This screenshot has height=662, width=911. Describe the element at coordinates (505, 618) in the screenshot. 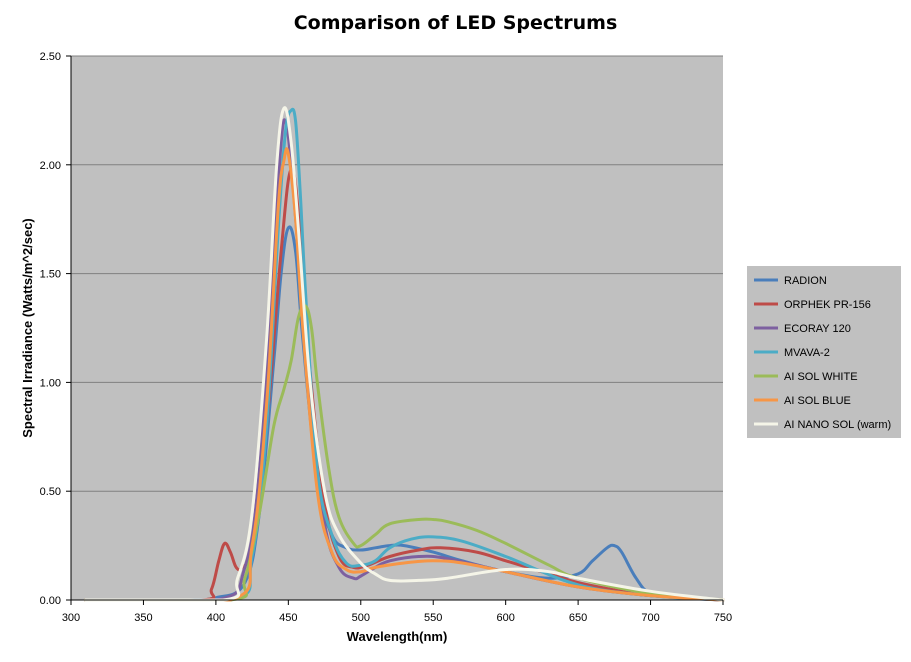

I see `x-tick-label: 600` at that location.